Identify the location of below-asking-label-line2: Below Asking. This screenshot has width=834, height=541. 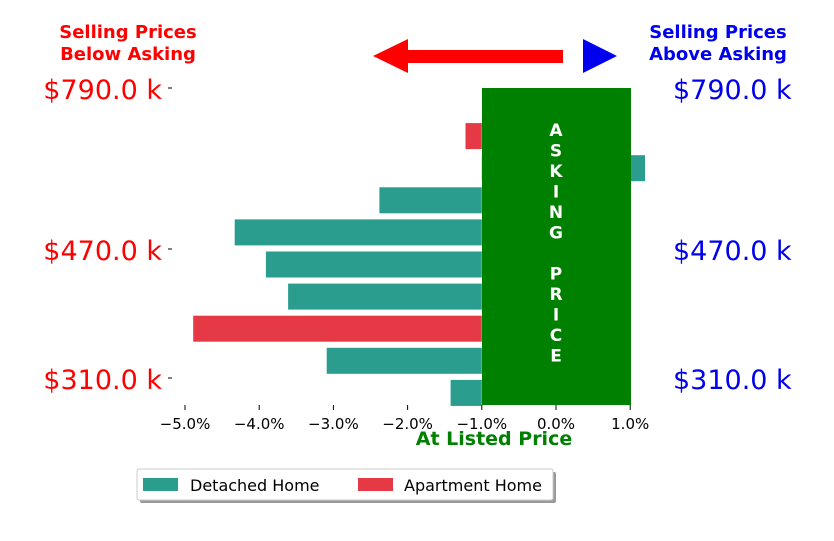
(128, 54).